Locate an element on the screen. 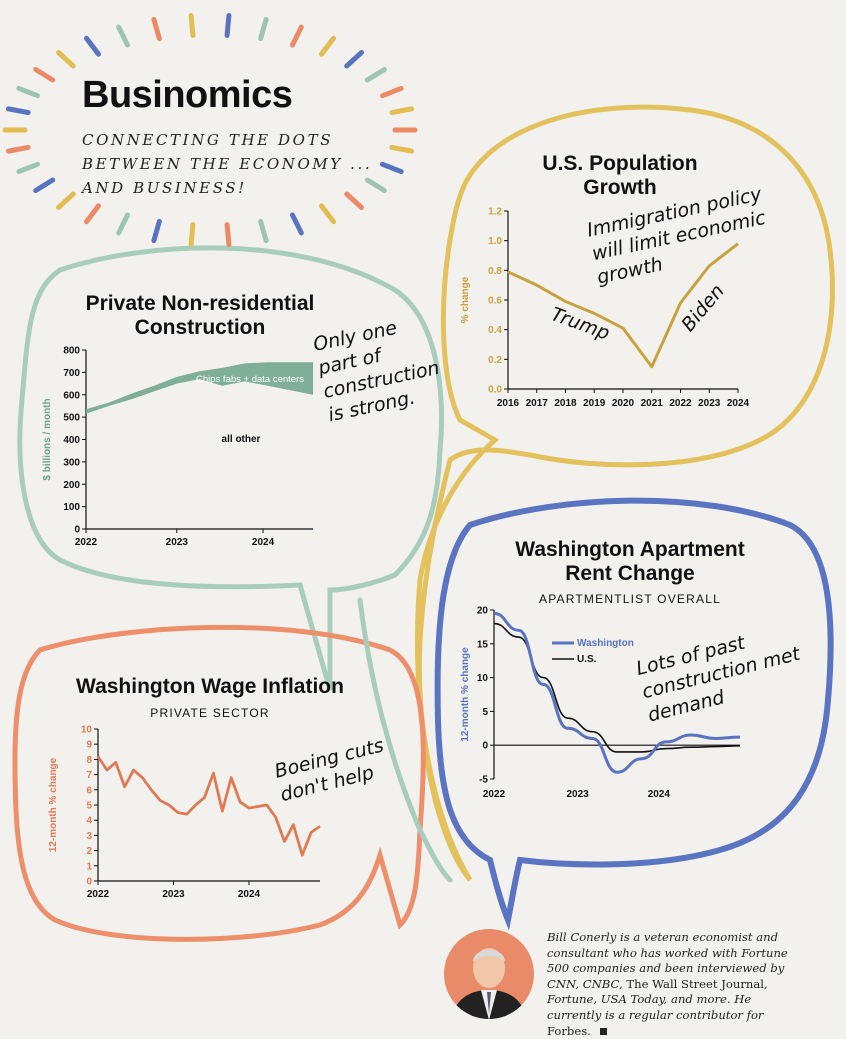 The height and width of the screenshot is (1039, 846). x-tick-label: 2019 is located at coordinates (594, 403).